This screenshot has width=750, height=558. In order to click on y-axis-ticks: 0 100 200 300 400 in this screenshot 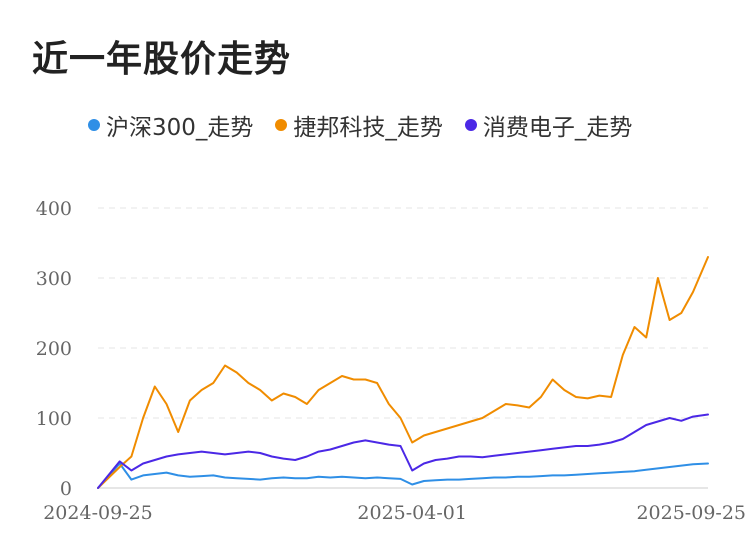, I will do `click(54, 349)`.